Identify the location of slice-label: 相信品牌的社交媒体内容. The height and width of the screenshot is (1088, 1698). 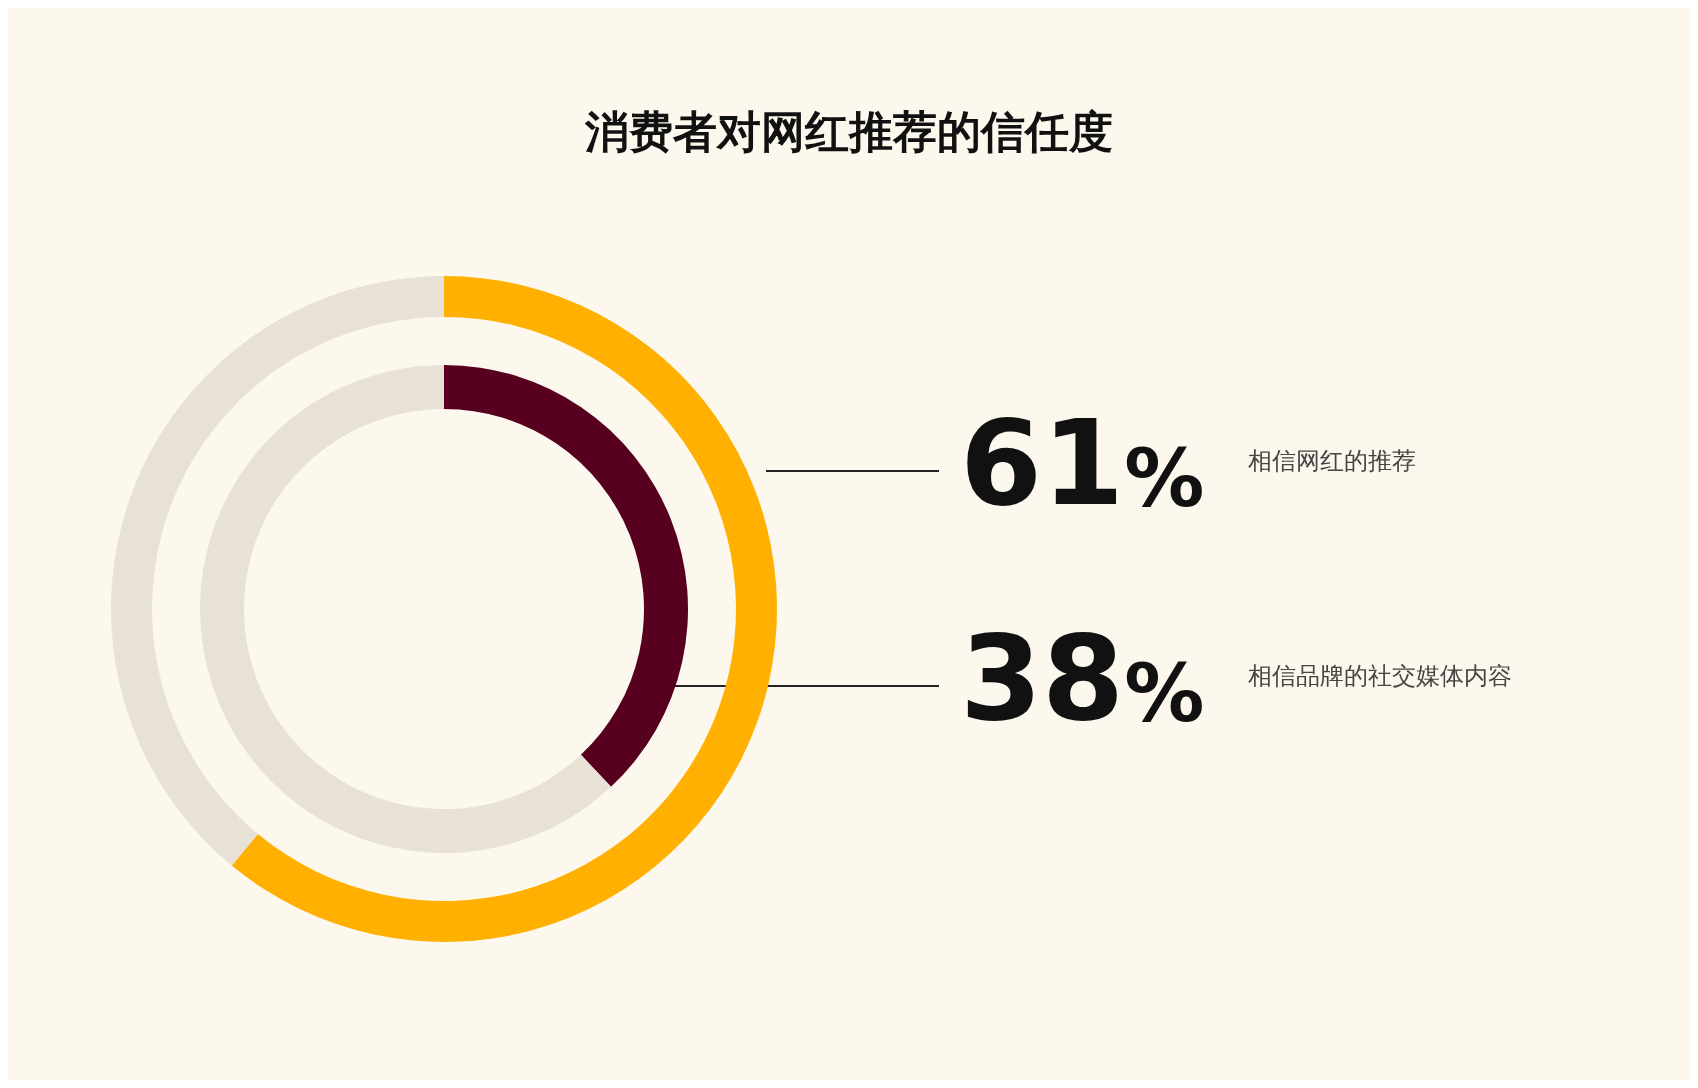
(1380, 676).